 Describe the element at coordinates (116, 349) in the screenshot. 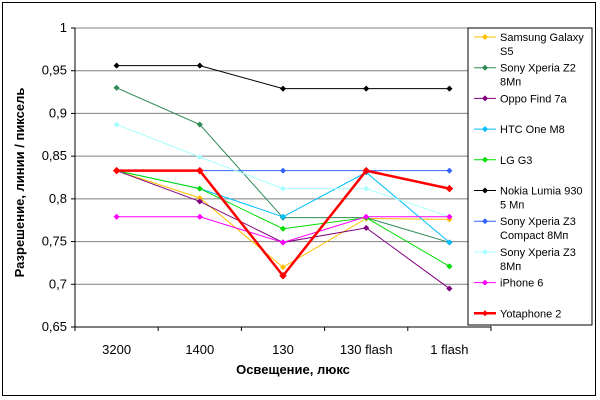

I see `x-tick-label: 3200` at that location.